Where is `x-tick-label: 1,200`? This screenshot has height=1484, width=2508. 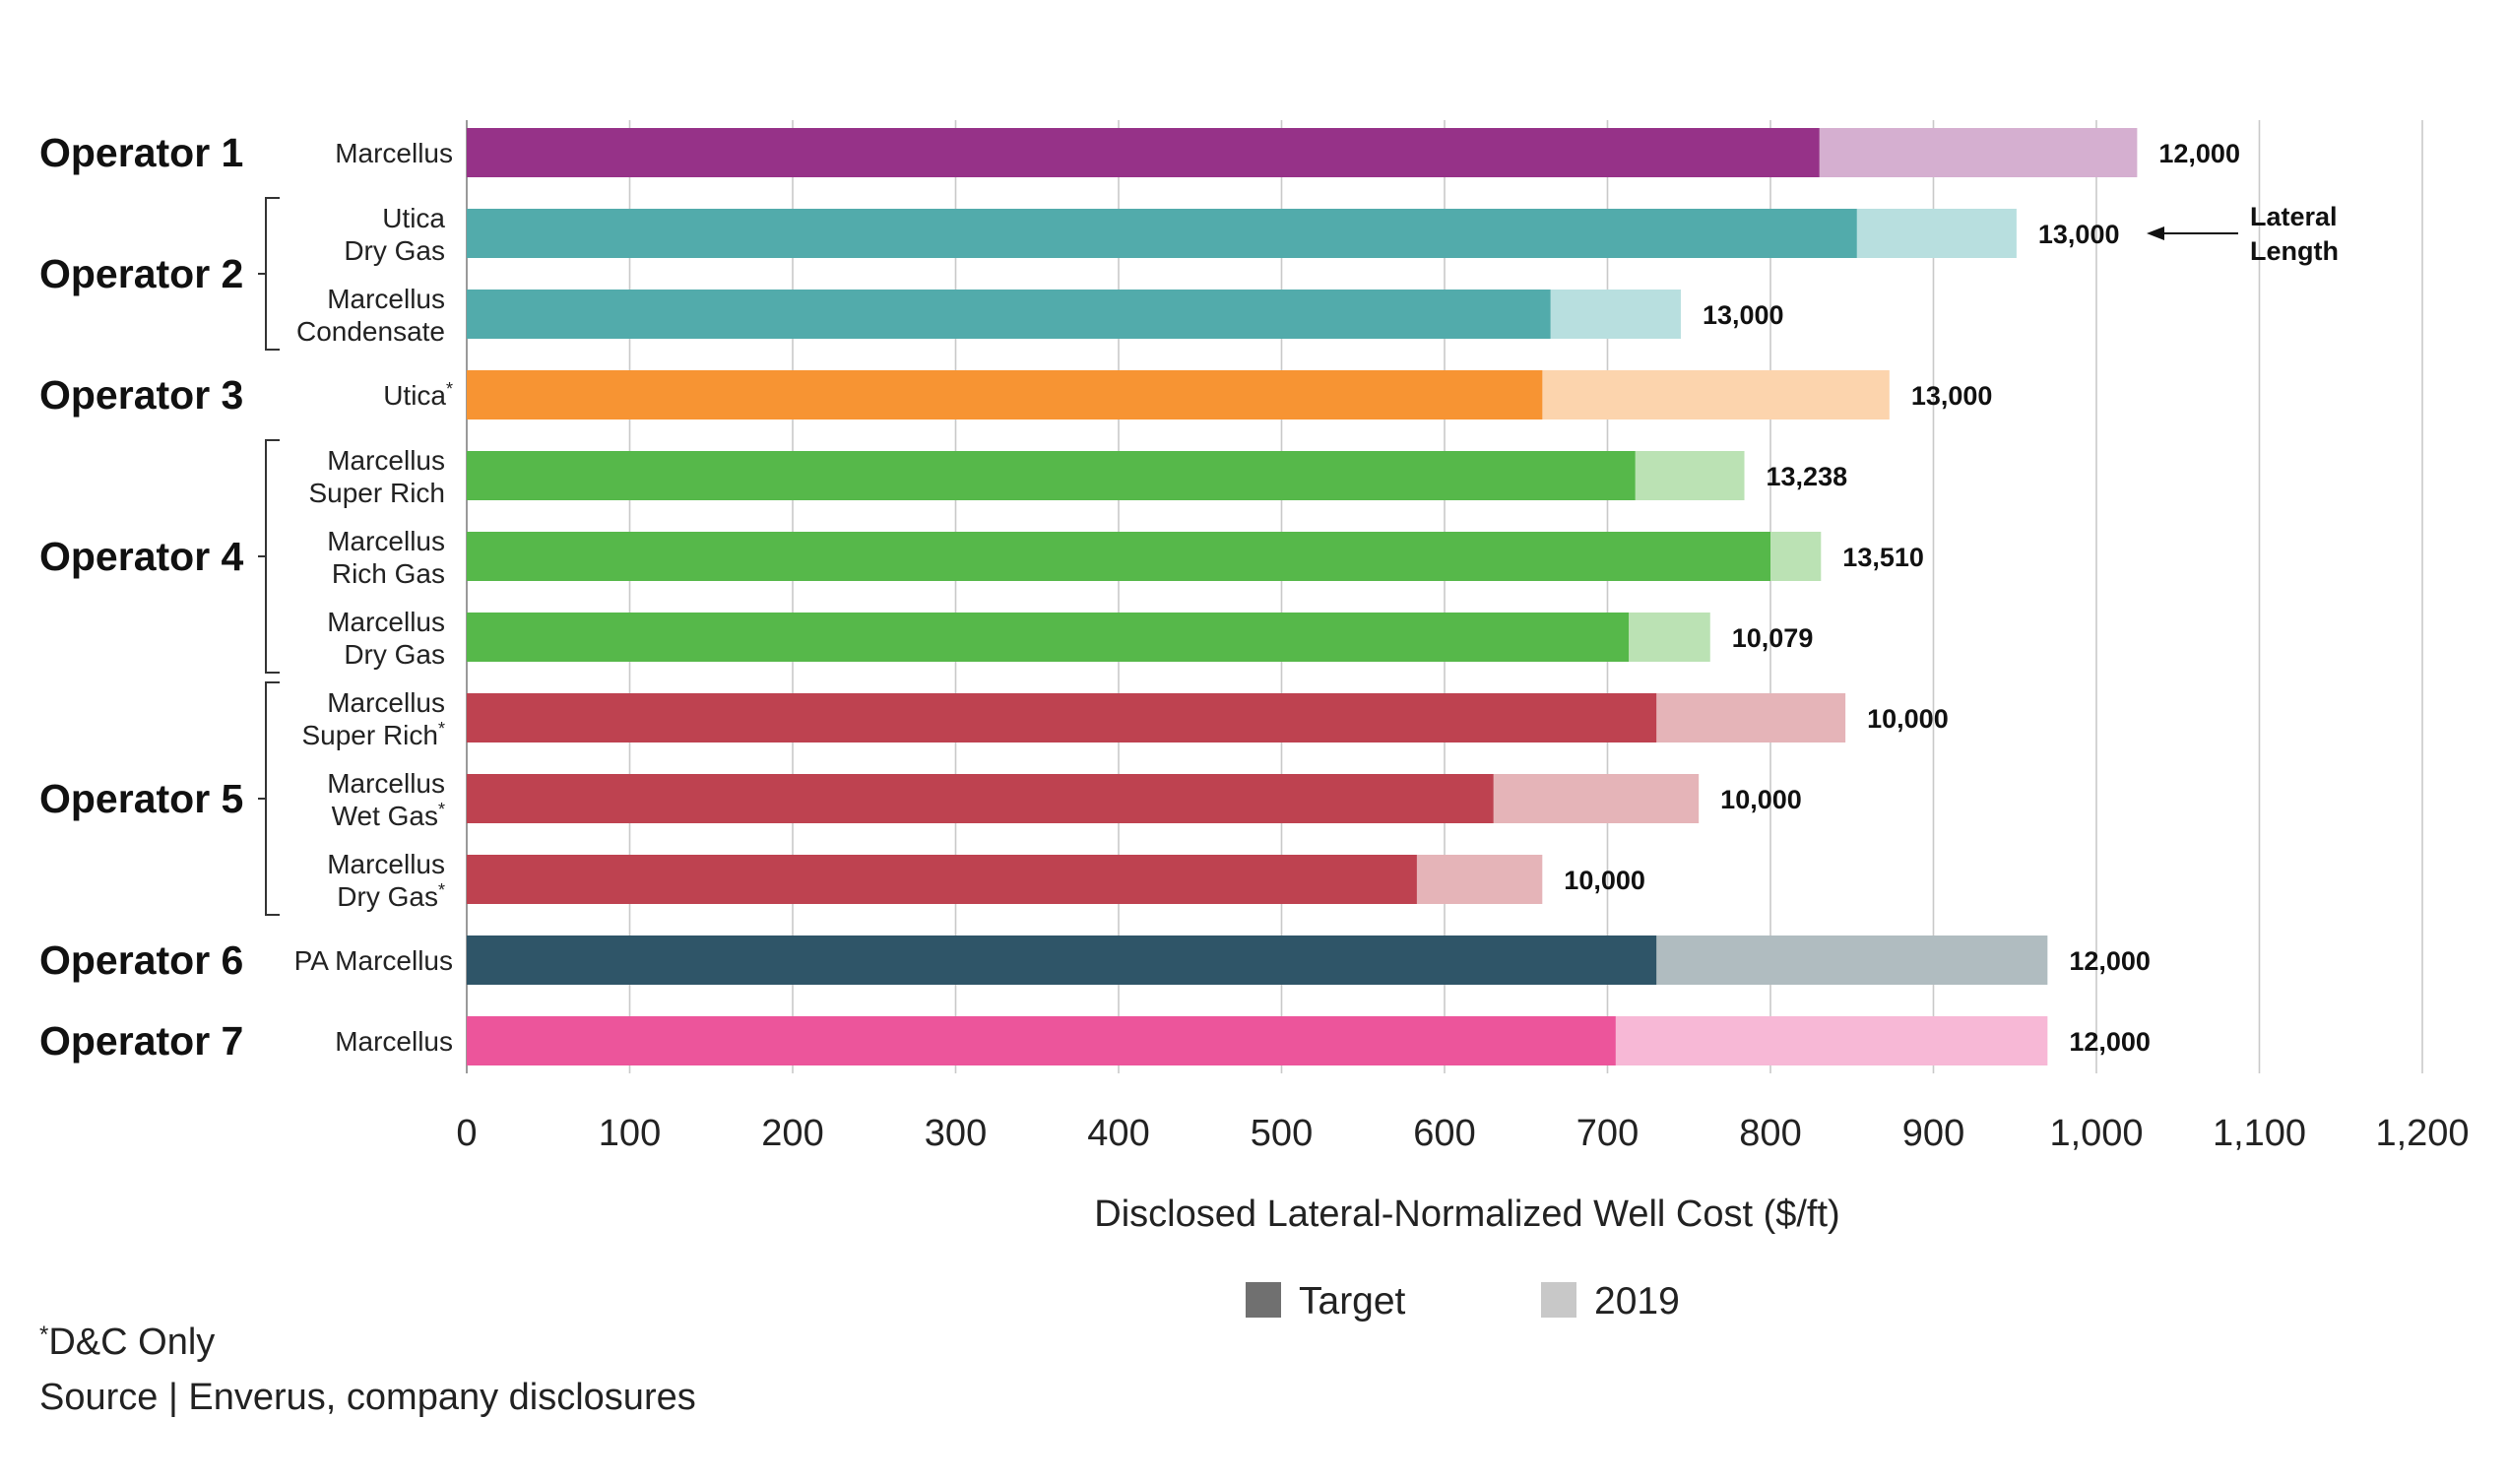
x-tick-label: 1,200 is located at coordinates (2422, 1133).